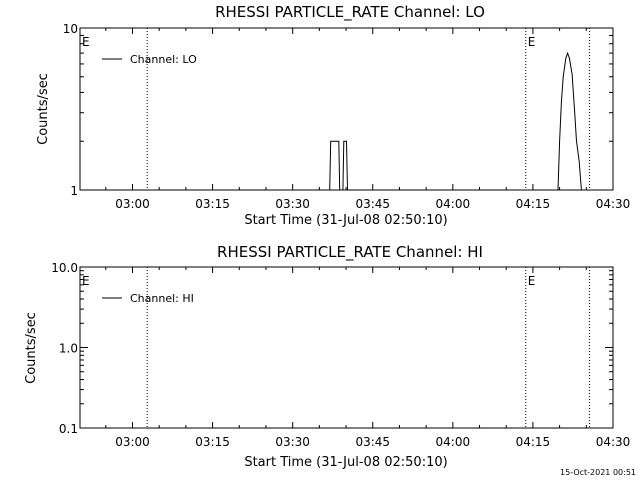 The width and height of the screenshot is (640, 480). I want to click on hi-y-tick-label: 10.0, so click(64, 268).